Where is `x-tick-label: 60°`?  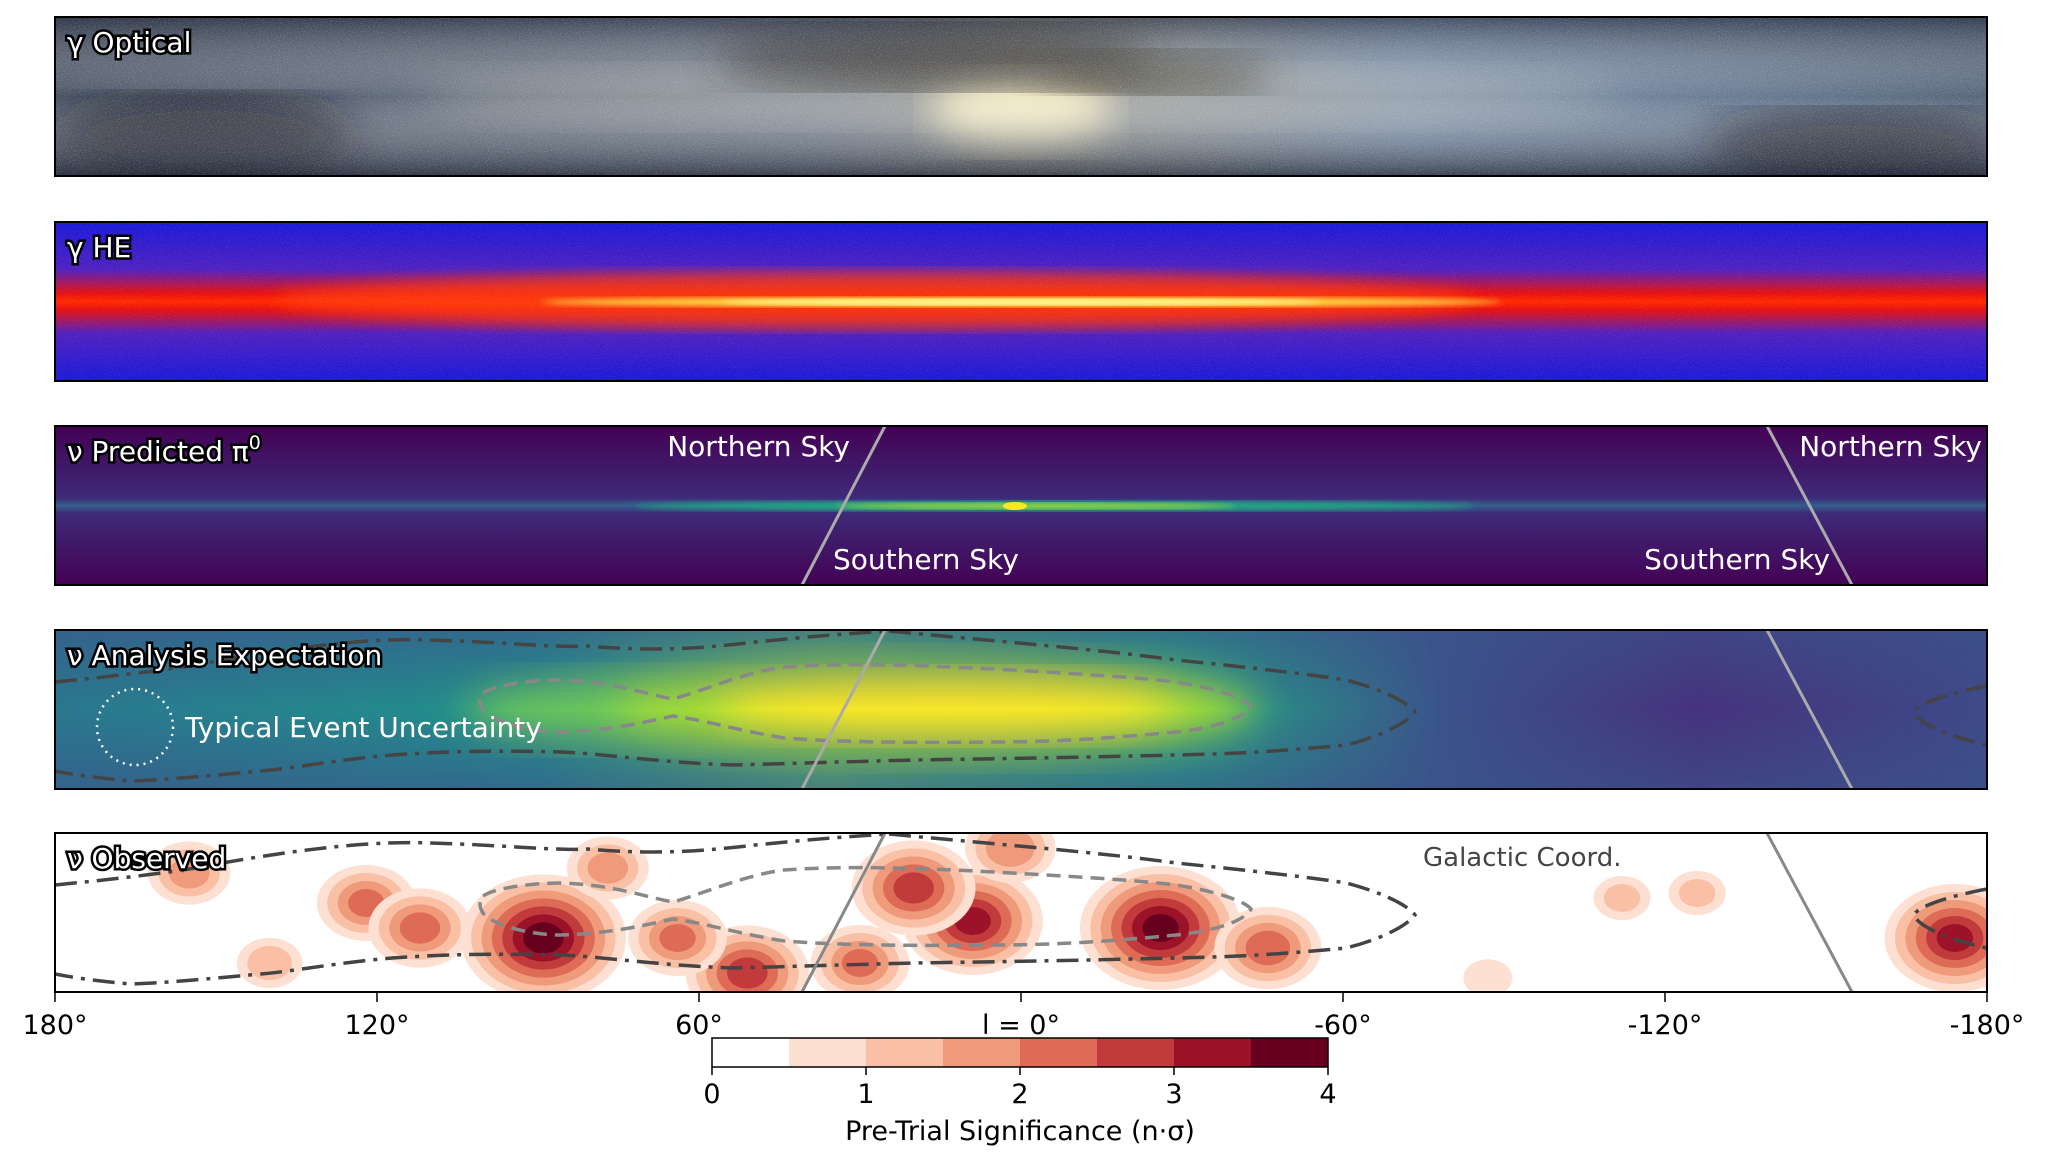
x-tick-label: 60° is located at coordinates (699, 1025).